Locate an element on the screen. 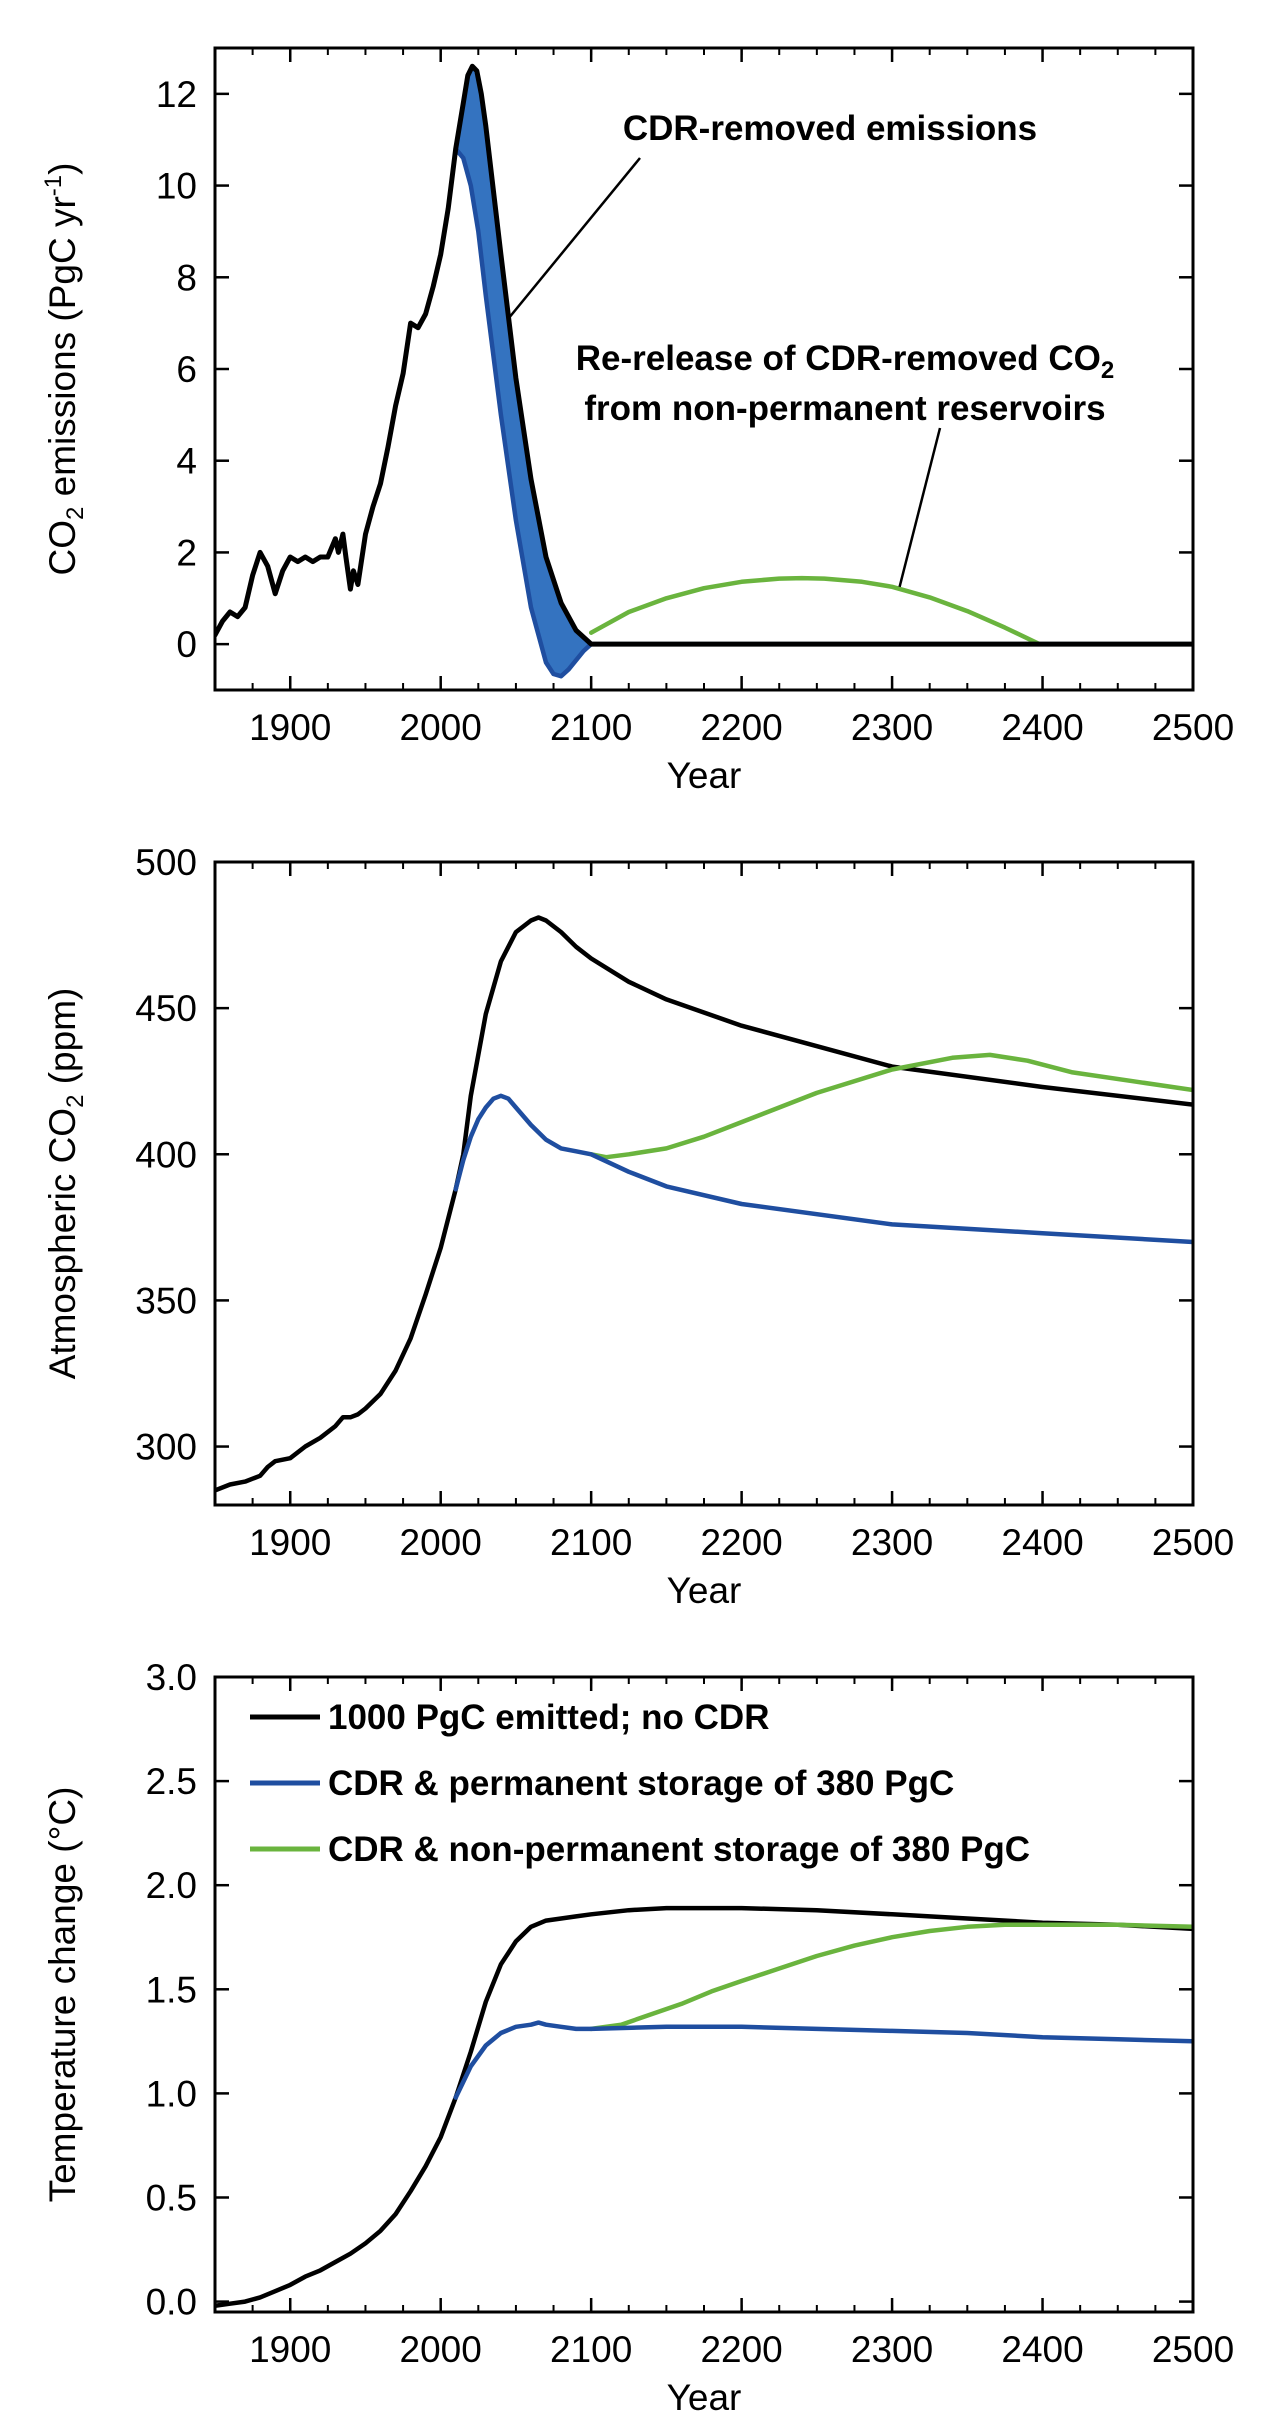 This screenshot has width=1285, height=2425. emissions-x-tick-label: 2400 is located at coordinates (1042, 727).